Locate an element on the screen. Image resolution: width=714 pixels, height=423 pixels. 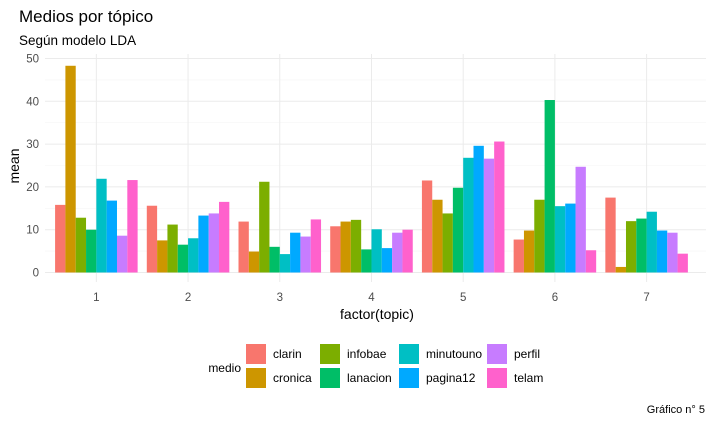
legend-label-minutouno: minutouno is located at coordinates (454, 354).